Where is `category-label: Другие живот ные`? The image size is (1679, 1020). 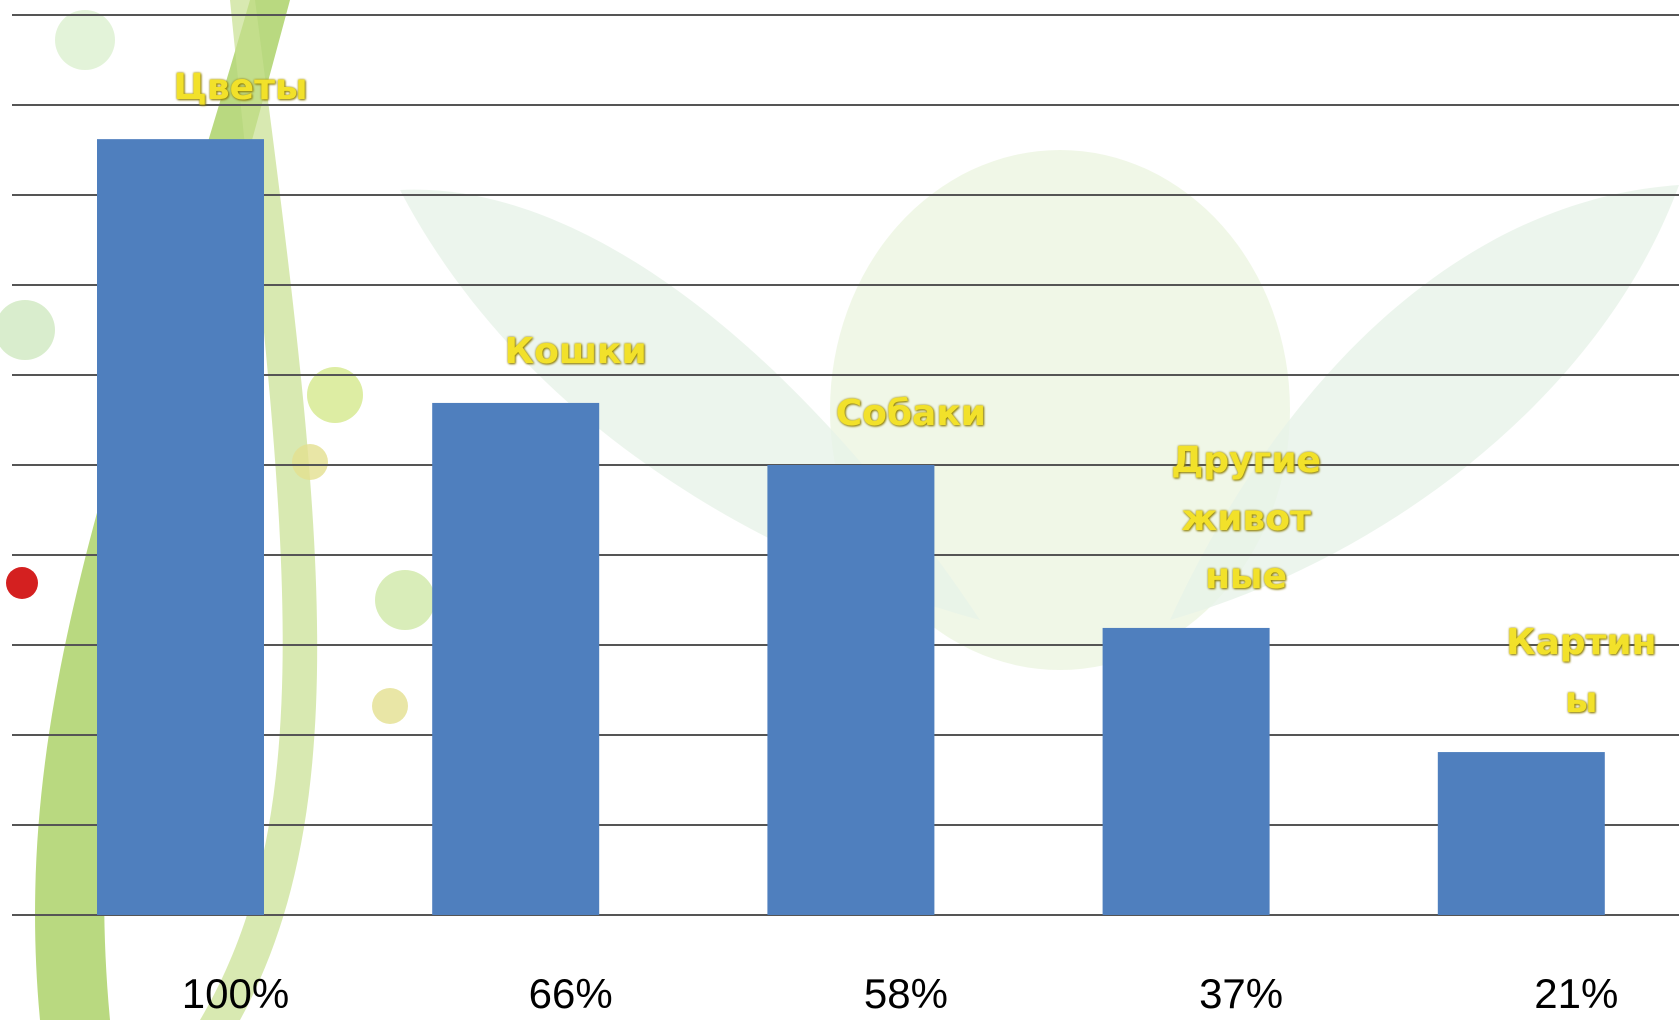 category-label: Другие живот ные is located at coordinates (1246, 518).